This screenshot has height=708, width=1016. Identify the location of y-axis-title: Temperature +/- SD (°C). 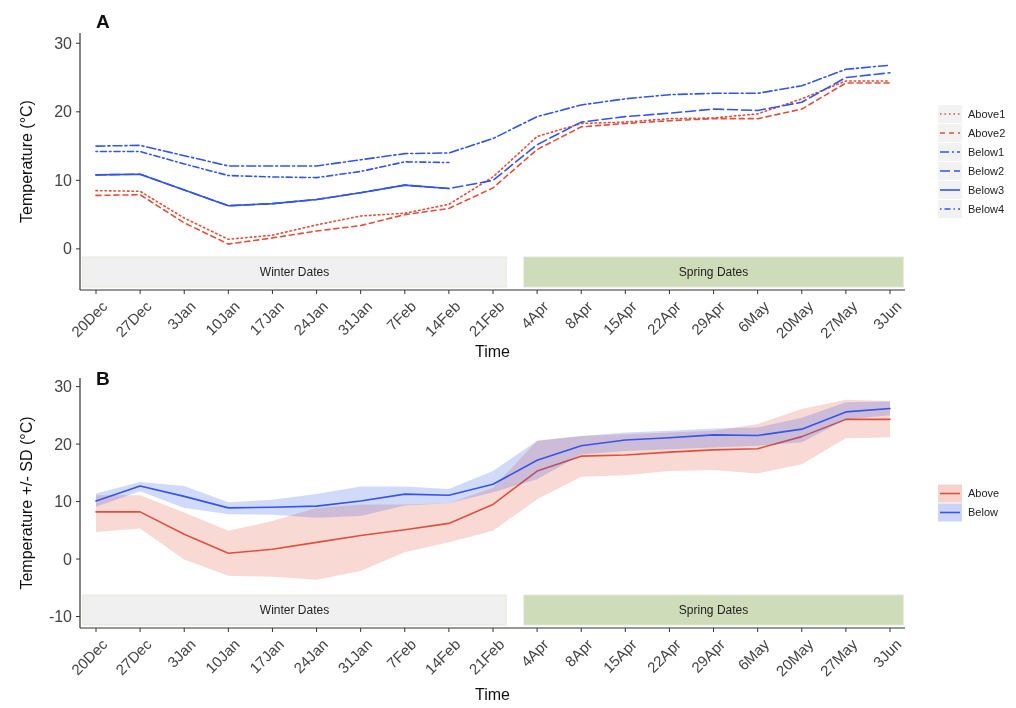
(26, 503).